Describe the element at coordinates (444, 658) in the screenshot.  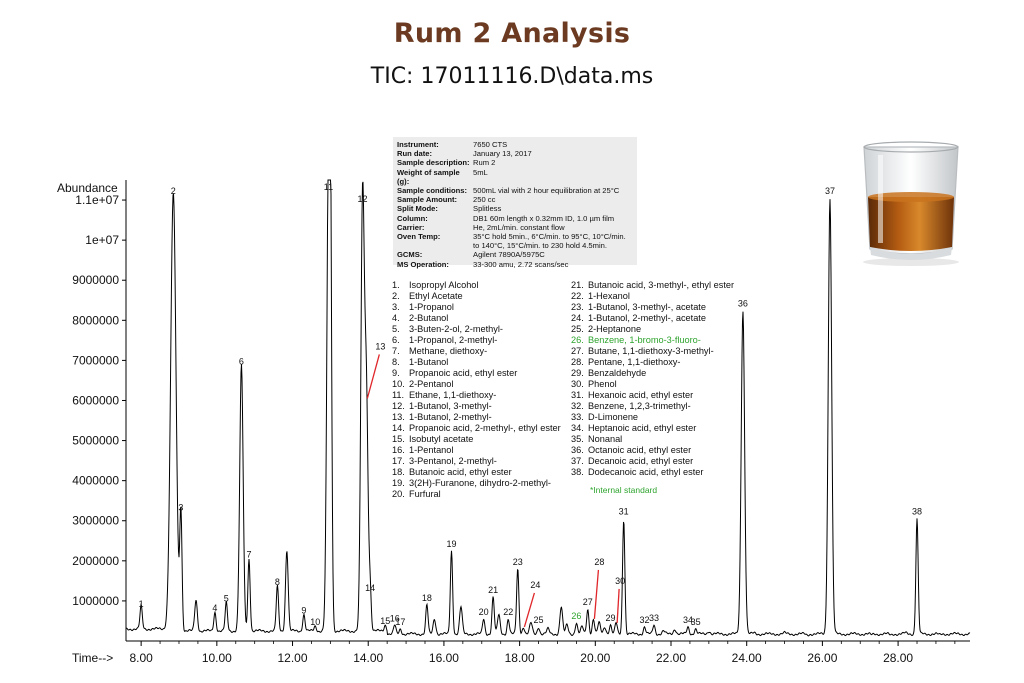
I see `x-tick-label: 16.00` at that location.